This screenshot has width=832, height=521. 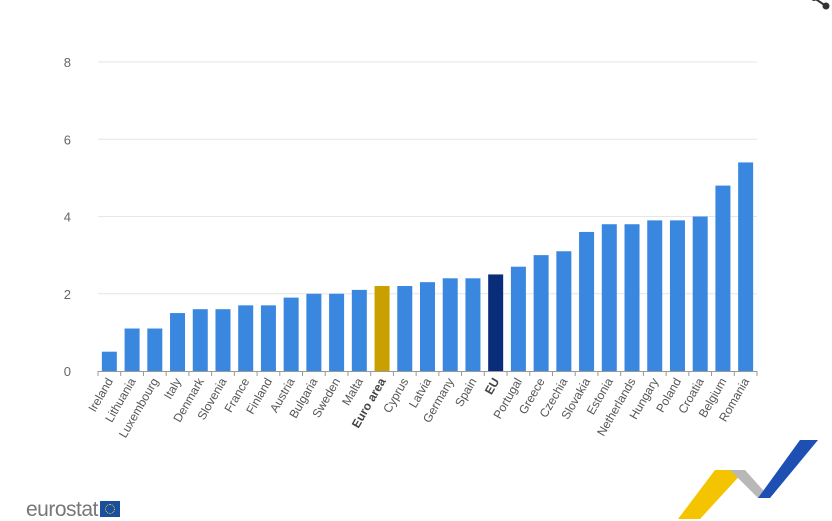 I want to click on eurostat-logo: eurostat, so click(x=73, y=509).